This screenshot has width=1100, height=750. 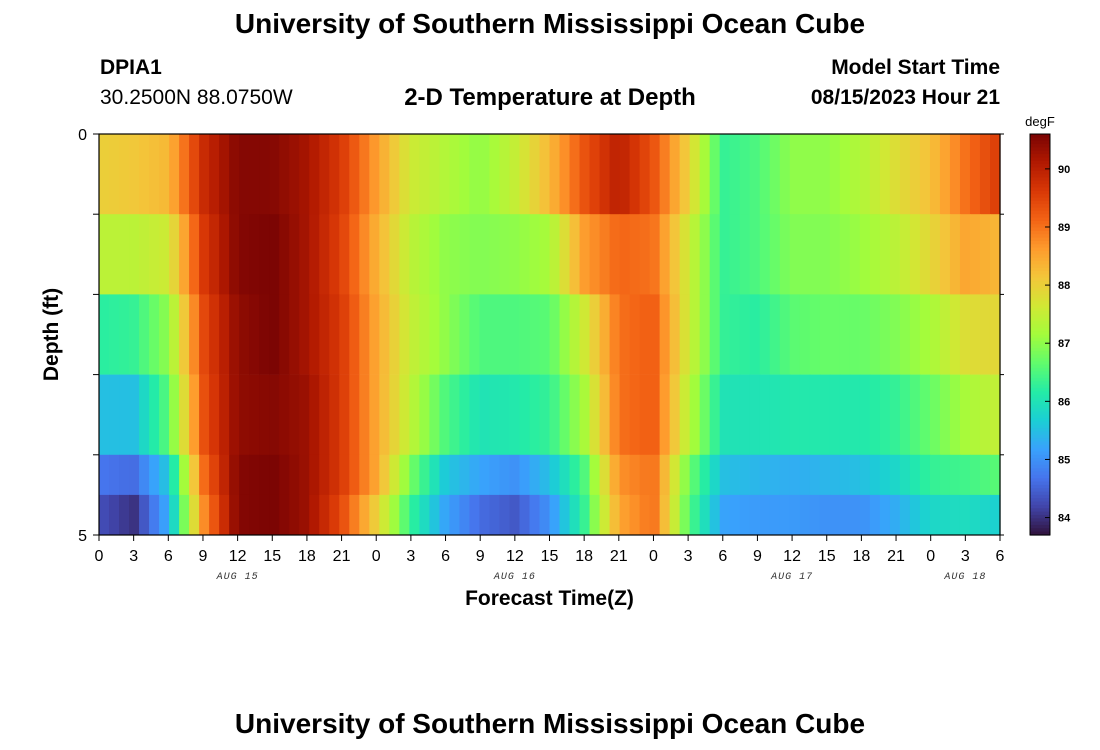 I want to click on colorbar: degF 84 85 86 87 88 89 90, so click(x=1048, y=325).